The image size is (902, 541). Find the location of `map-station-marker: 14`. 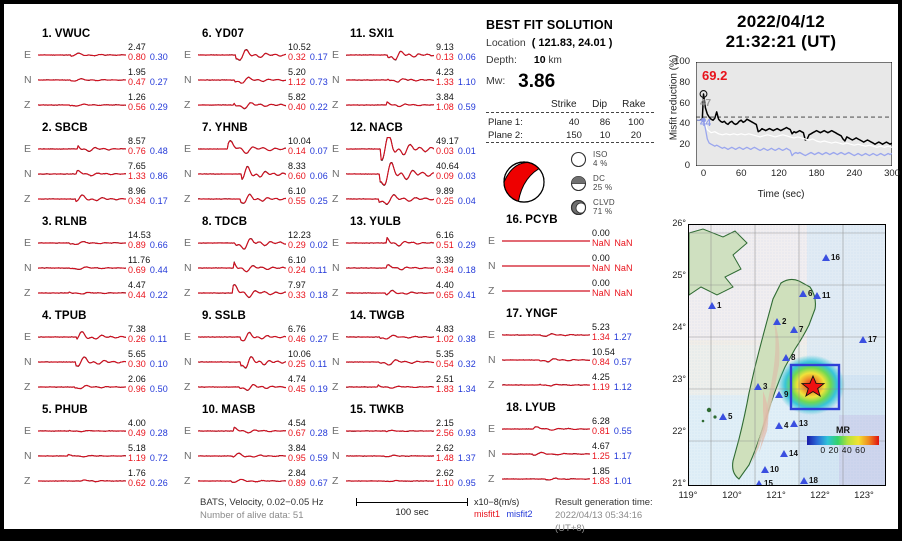

map-station-marker: 14 is located at coordinates (789, 453).